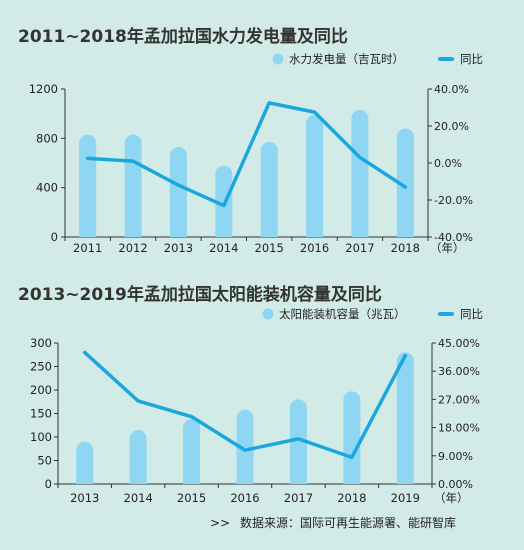 The width and height of the screenshot is (524, 550). What do you see at coordinates (459, 371) in the screenshot?
I see `y-tick-label-right: 36.00%` at bounding box center [459, 371].